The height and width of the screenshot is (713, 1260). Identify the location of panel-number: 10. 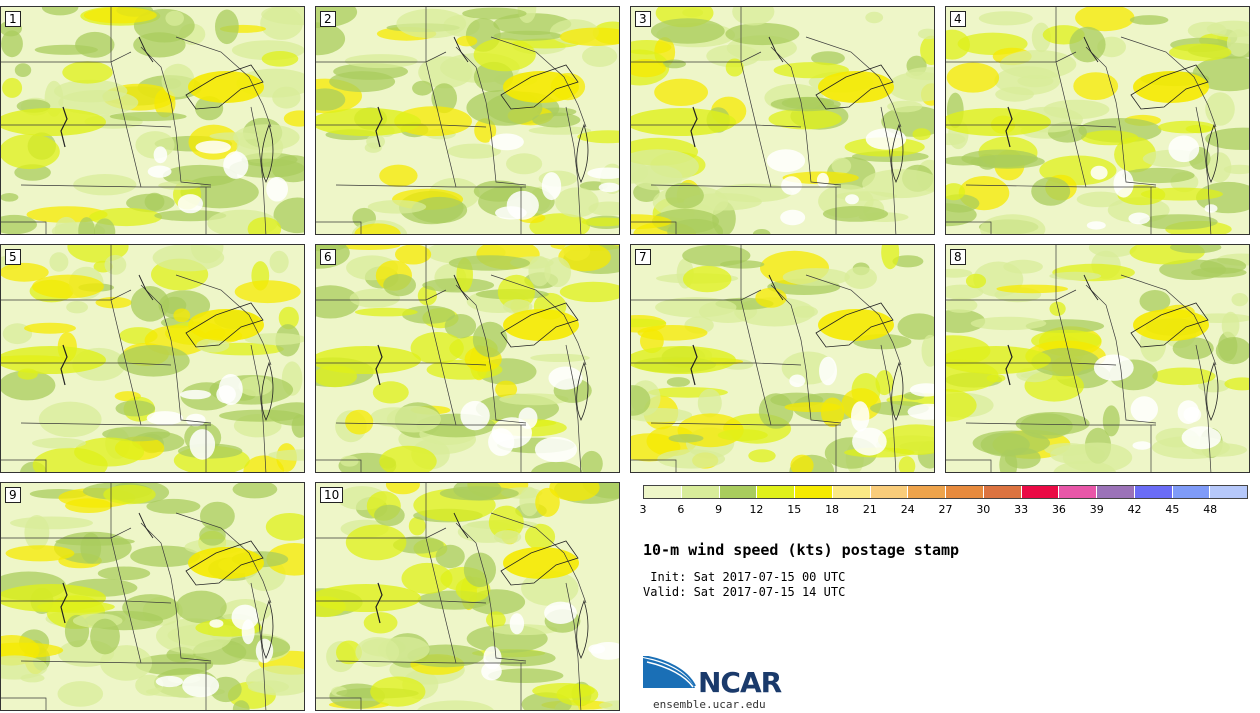
(332, 495).